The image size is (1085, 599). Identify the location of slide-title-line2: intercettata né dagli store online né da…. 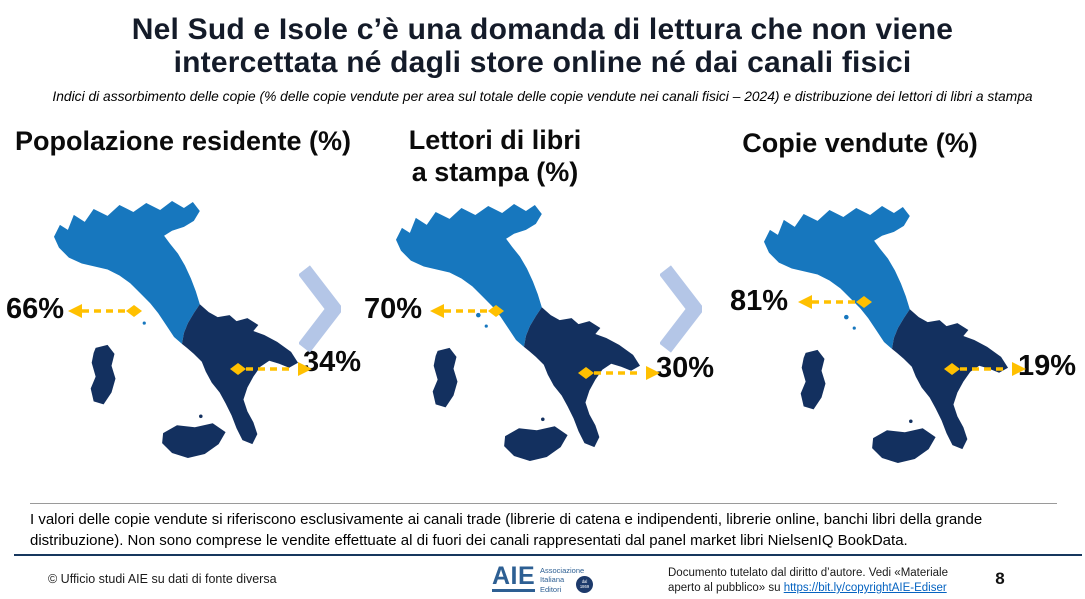
(542, 62).